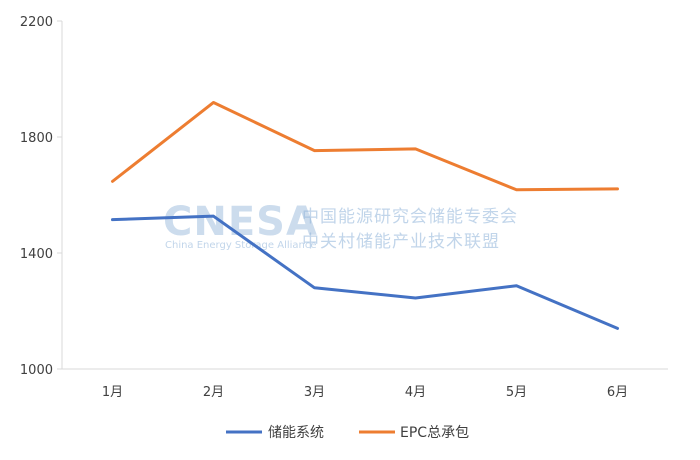  What do you see at coordinates (314, 392) in the screenshot?
I see `x-tick-label: 3月` at bounding box center [314, 392].